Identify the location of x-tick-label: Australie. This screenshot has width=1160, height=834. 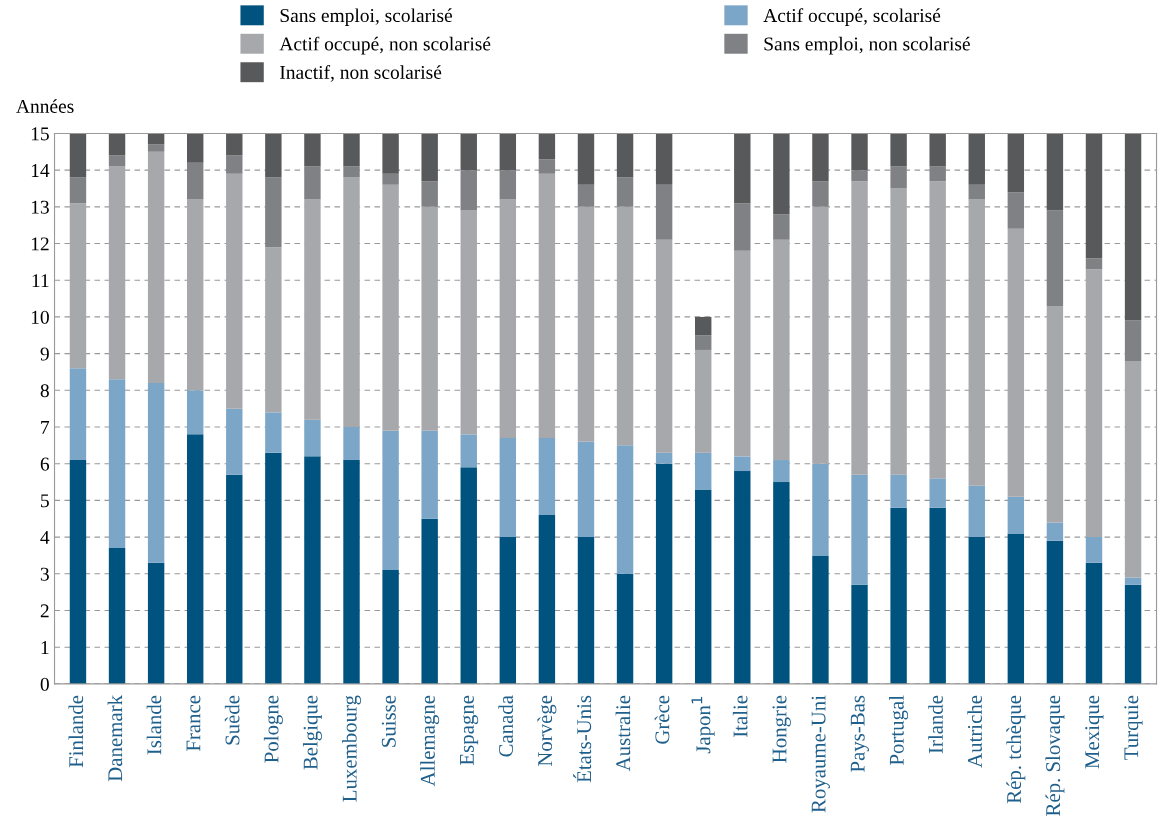
(623, 733).